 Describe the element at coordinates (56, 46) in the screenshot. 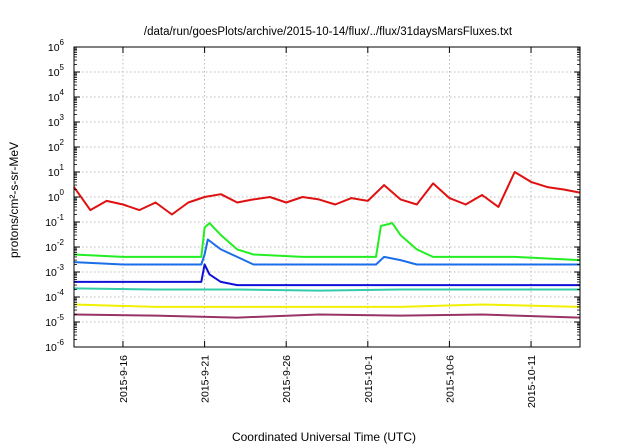

I see `y-tick-label: 10⁶` at that location.